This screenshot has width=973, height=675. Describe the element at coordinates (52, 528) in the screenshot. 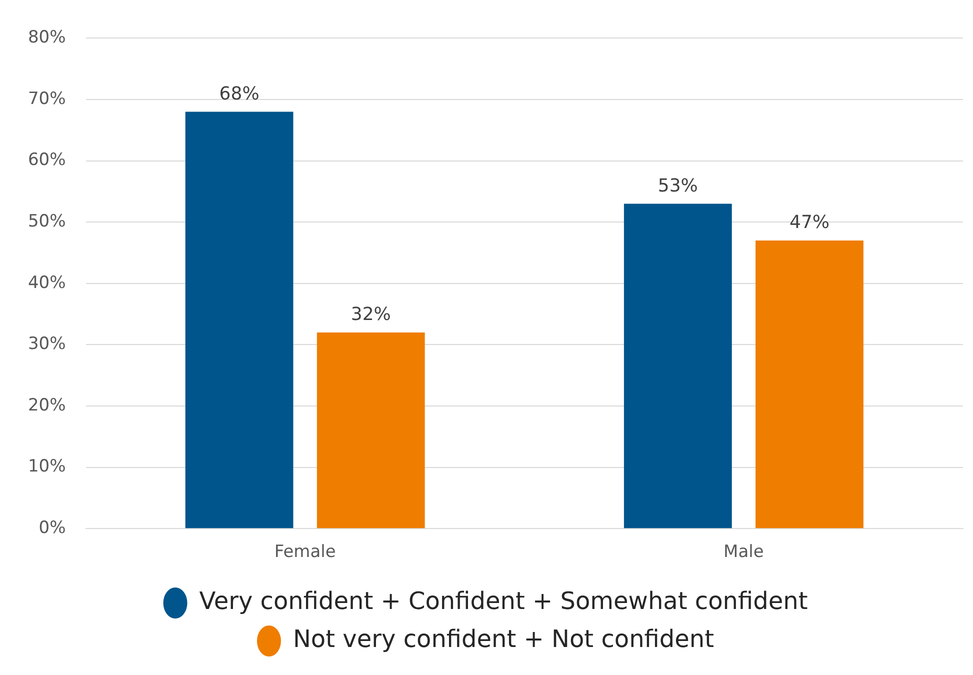

I see `y-tick-label: 0%` at that location.